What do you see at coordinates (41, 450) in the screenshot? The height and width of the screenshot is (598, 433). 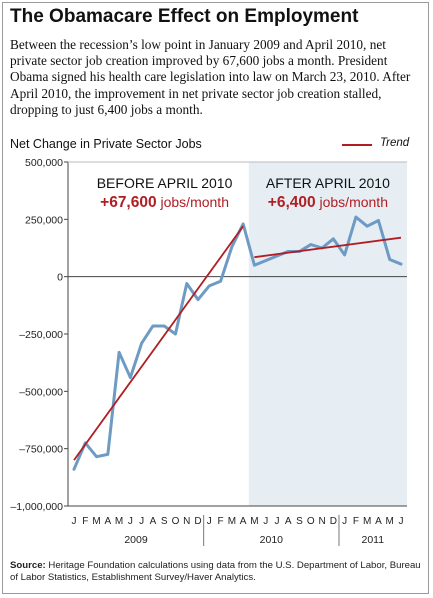 I see `y-tick-label: –750,000` at bounding box center [41, 450].